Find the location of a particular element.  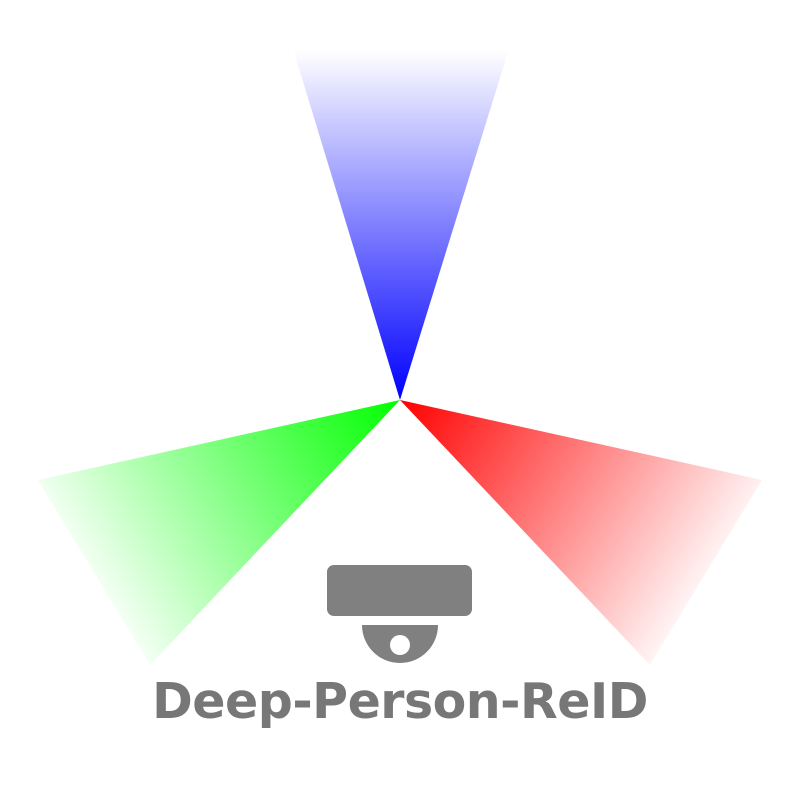

logo-title: Deep-Person-ReID is located at coordinates (400, 701).